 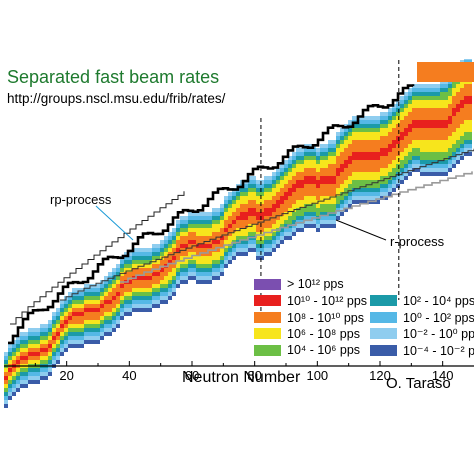 I want to click on legend-swatch, so click(x=267, y=317).